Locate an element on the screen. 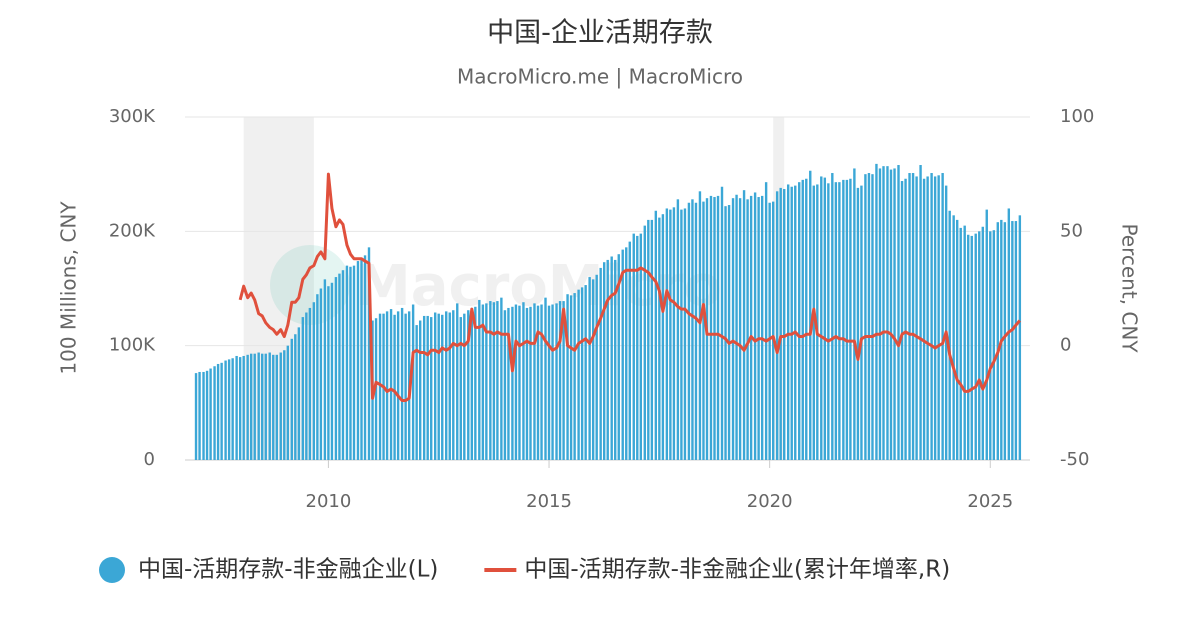  y2-tick-label: 0 is located at coordinates (1065, 345).